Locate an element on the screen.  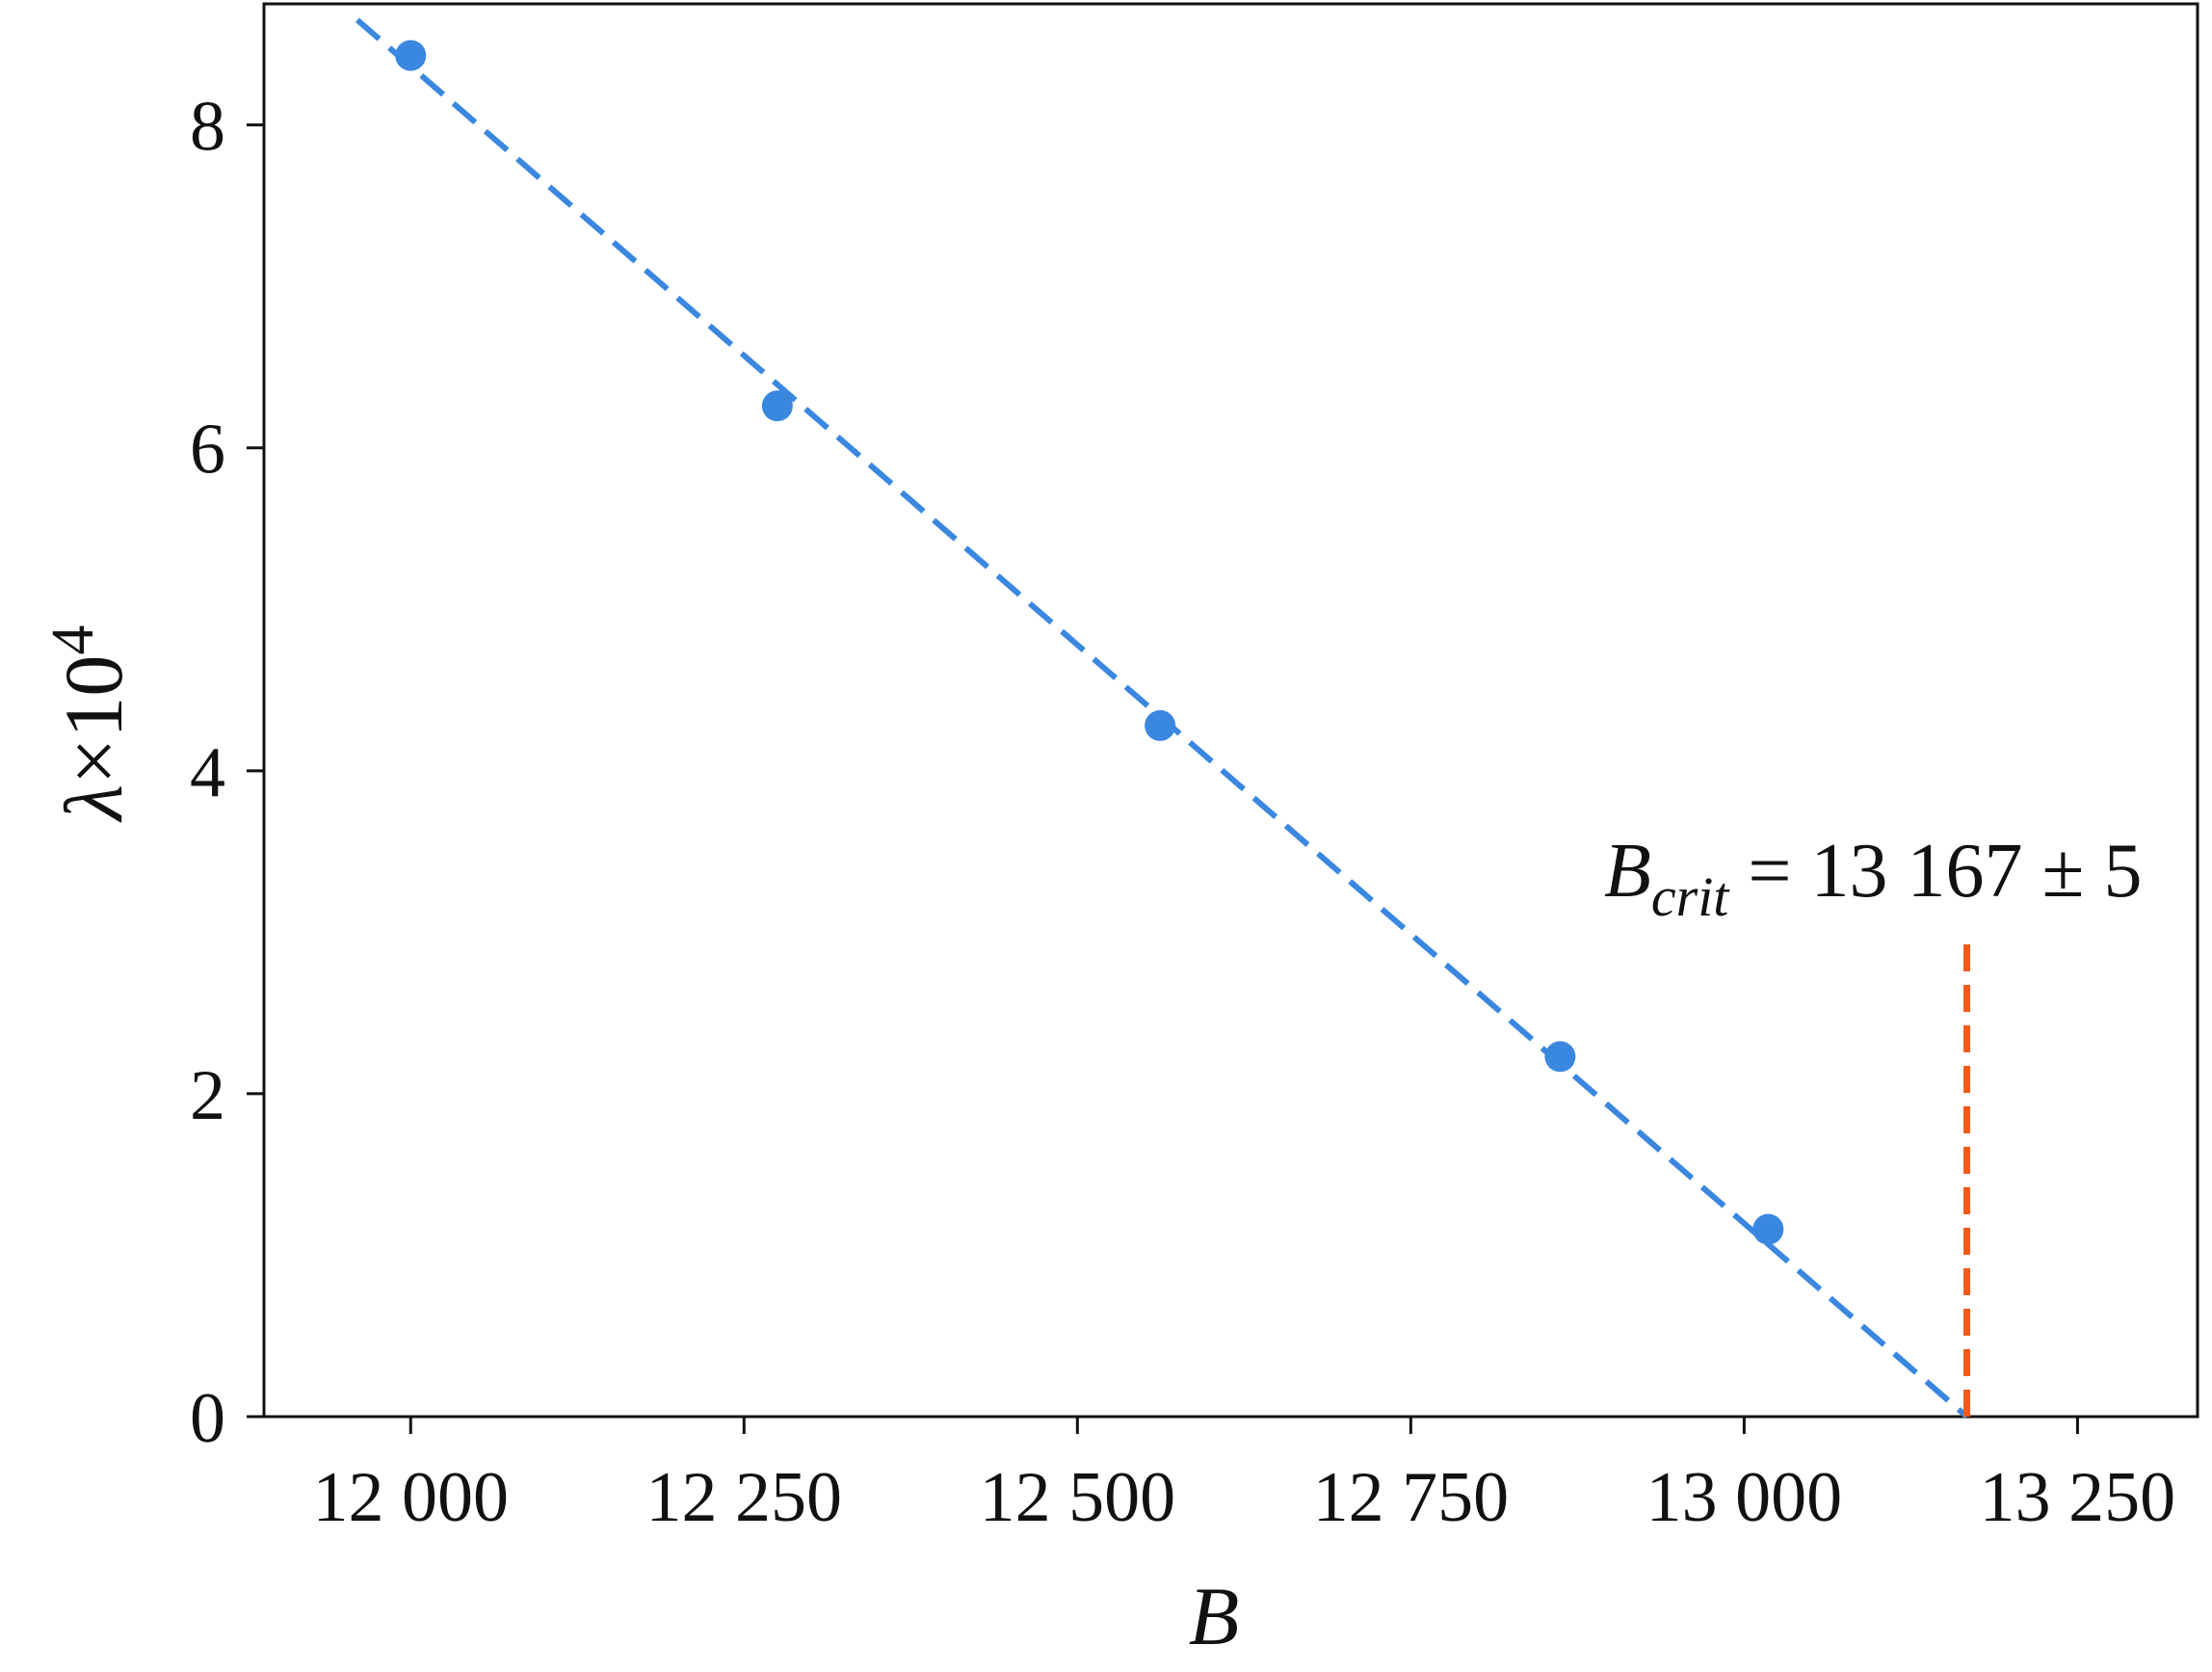
critical-value-annotation: Bcrit = 13 167 ± 5 is located at coordinates (1873, 878).